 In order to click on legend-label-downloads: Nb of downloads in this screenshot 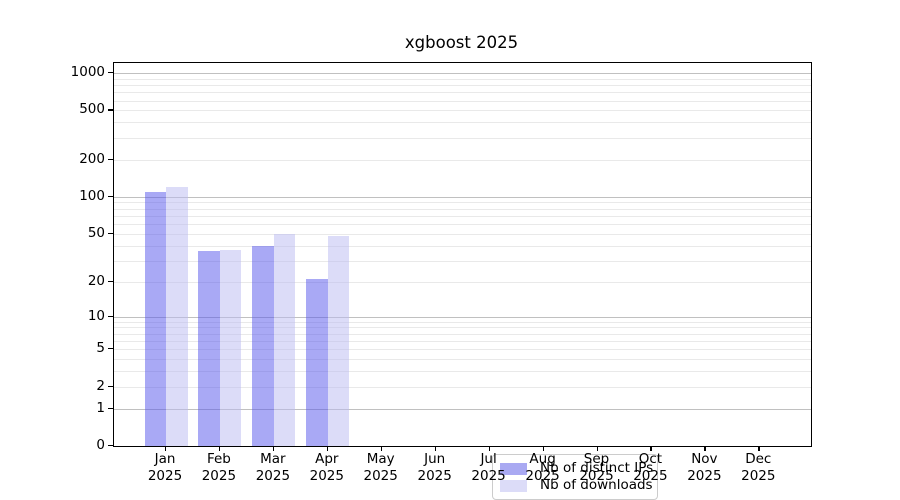, I will do `click(596, 485)`.